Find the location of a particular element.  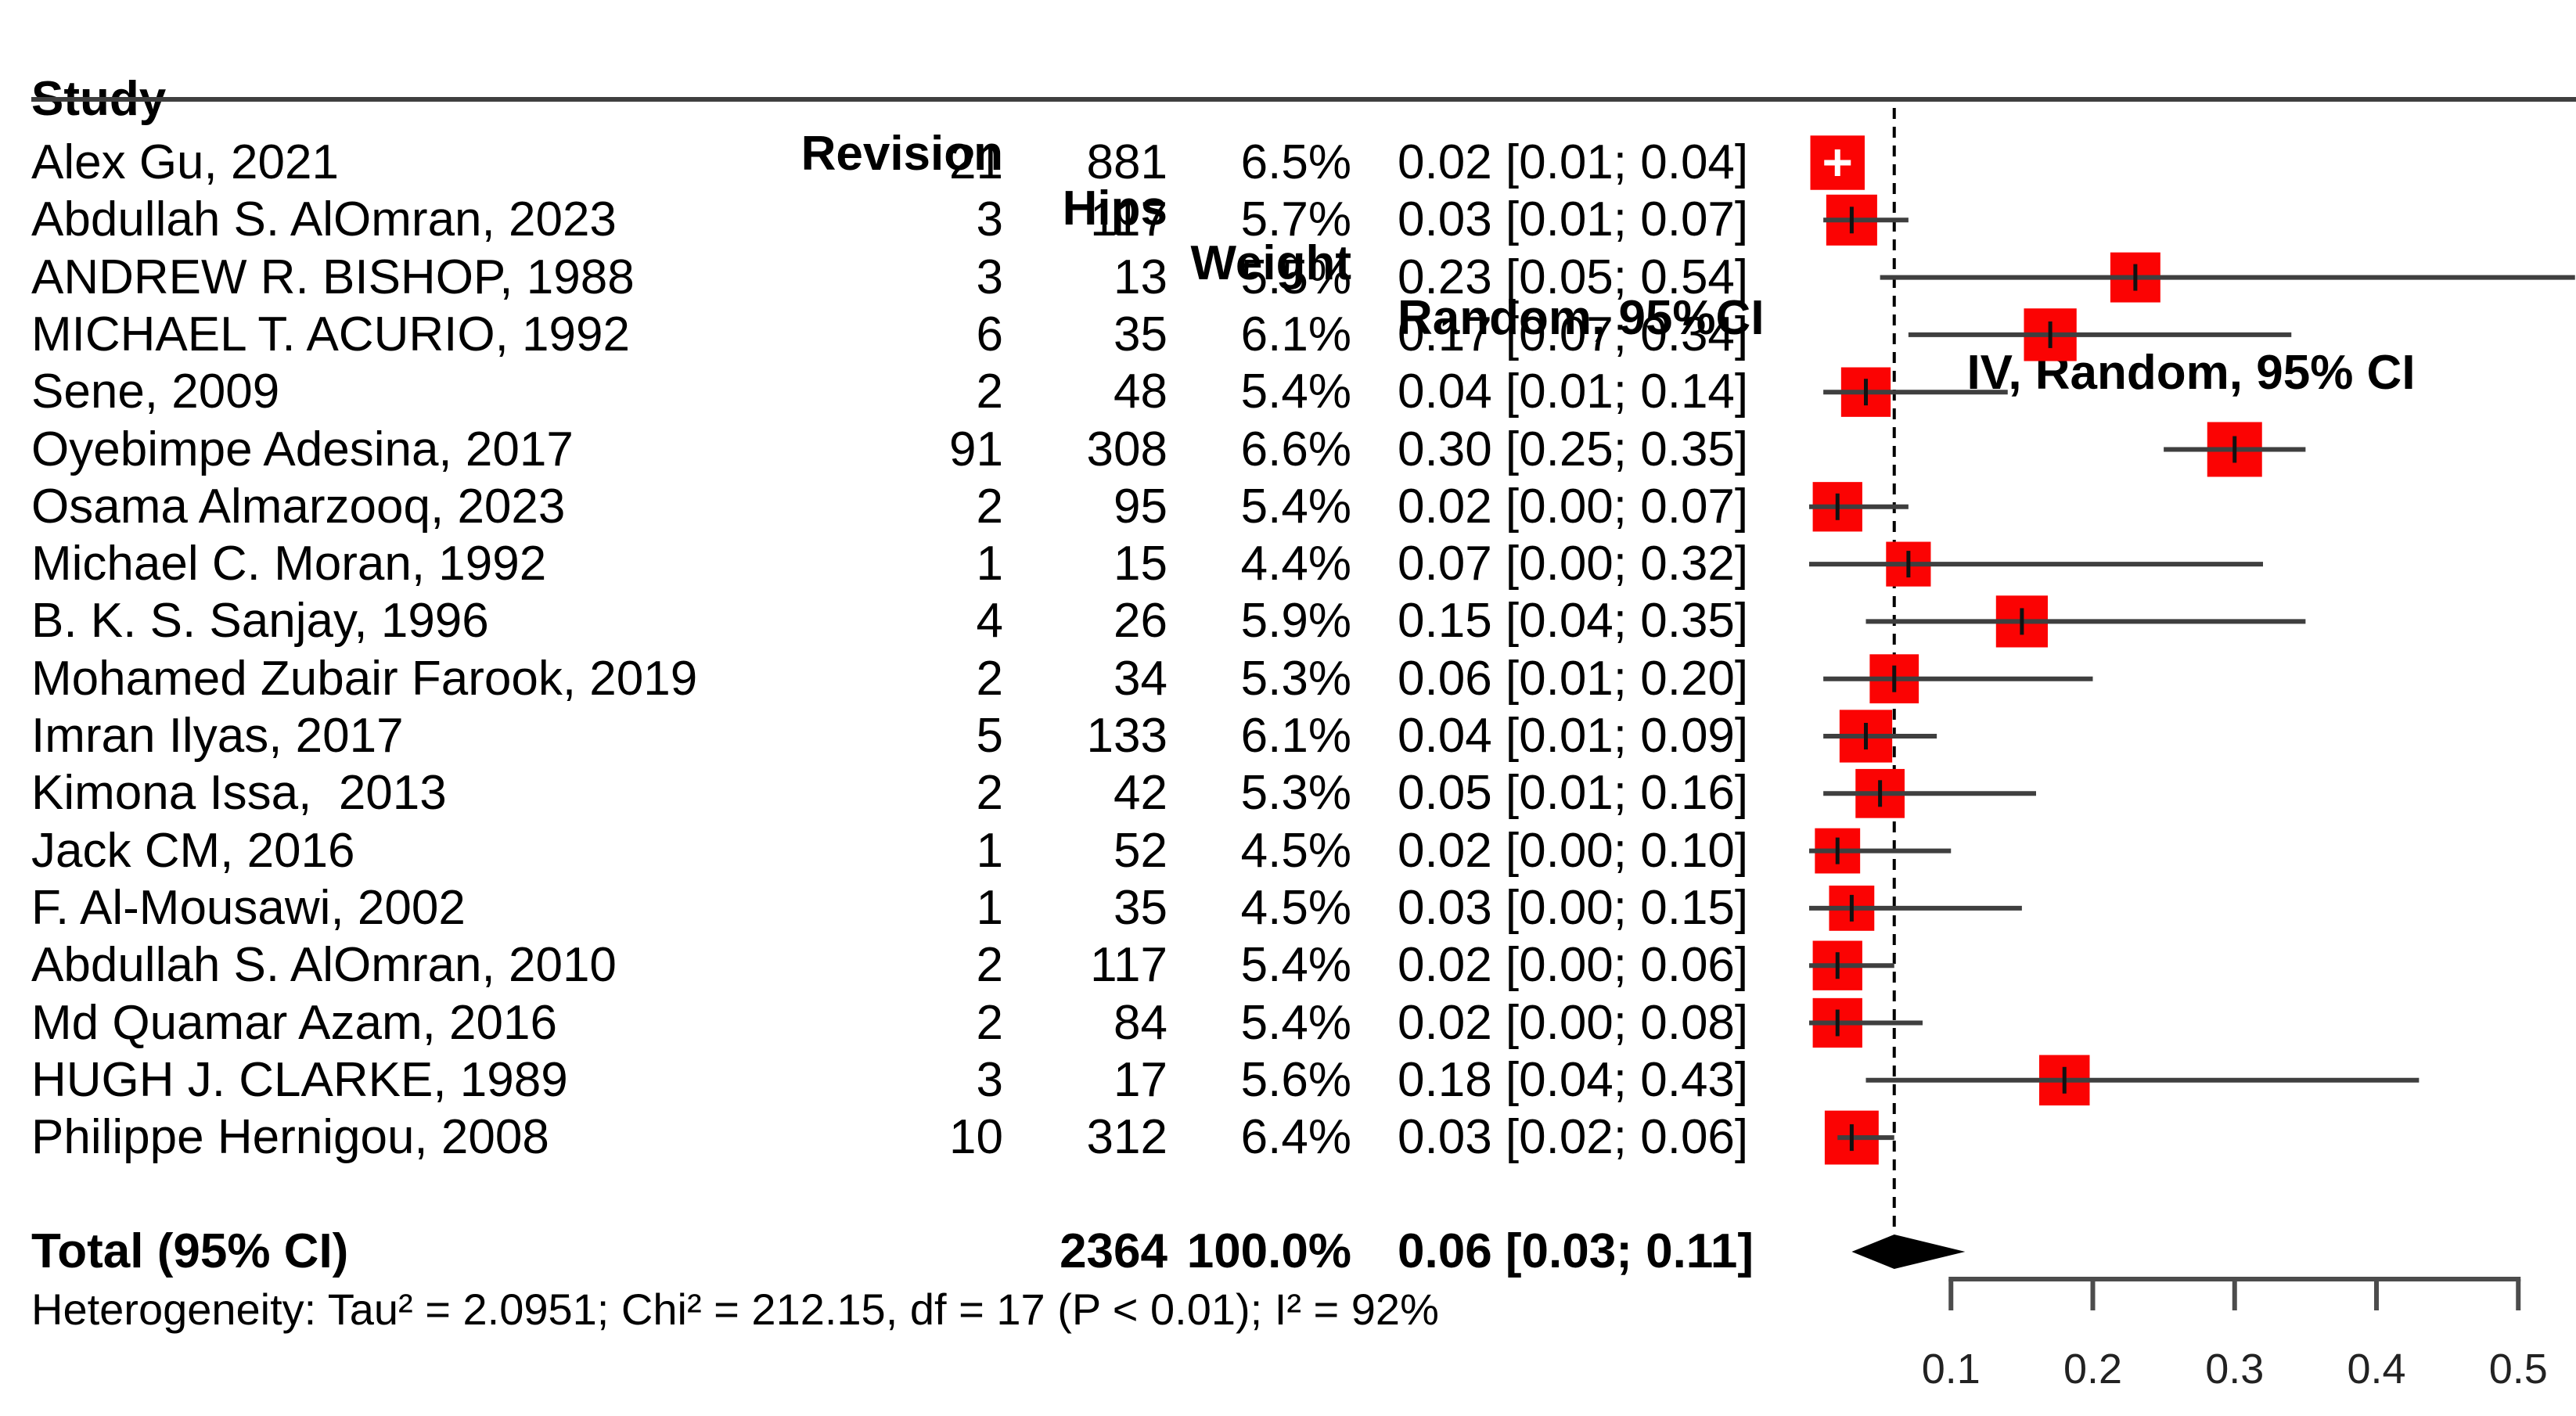

revision-count: 6 is located at coordinates (989, 334).